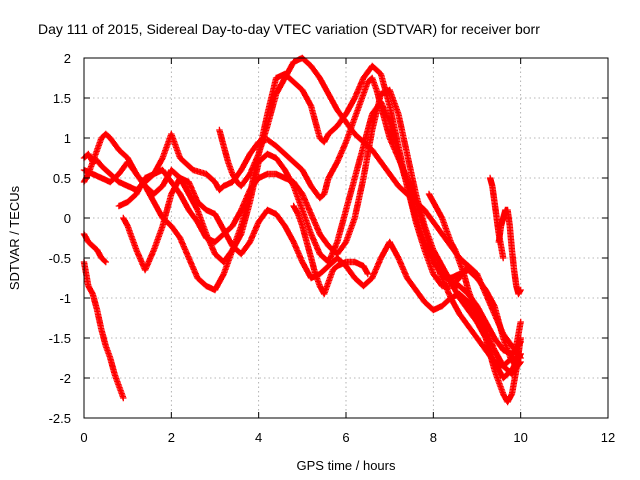 The image size is (640, 480). Describe the element at coordinates (65, 298) in the screenshot. I see `y-tick-label: -1` at that location.